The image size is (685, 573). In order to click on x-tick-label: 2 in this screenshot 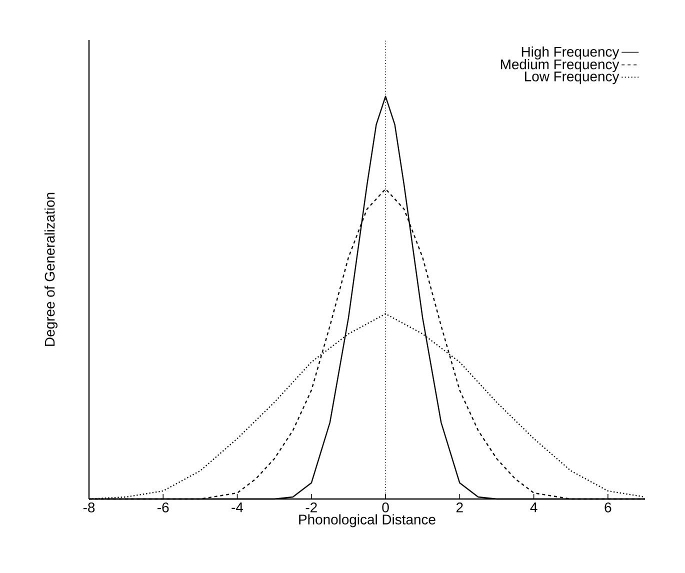, I will do `click(459, 507)`.